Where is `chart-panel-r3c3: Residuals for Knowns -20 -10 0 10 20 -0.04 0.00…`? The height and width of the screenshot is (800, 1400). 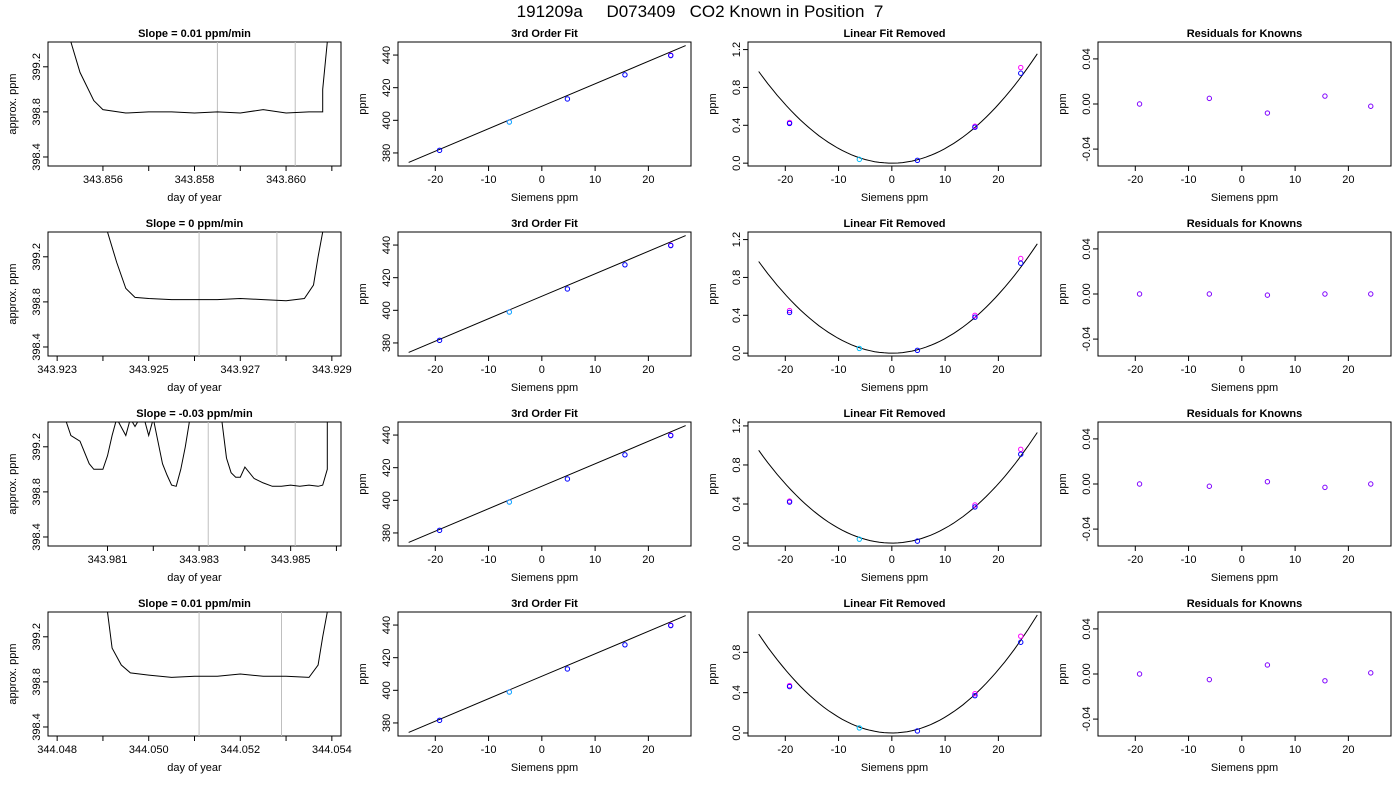
chart-panel-r3c3: Residuals for Knowns -20 -10 0 10 20 -0.04 0.00… is located at coordinates (1224, 686).